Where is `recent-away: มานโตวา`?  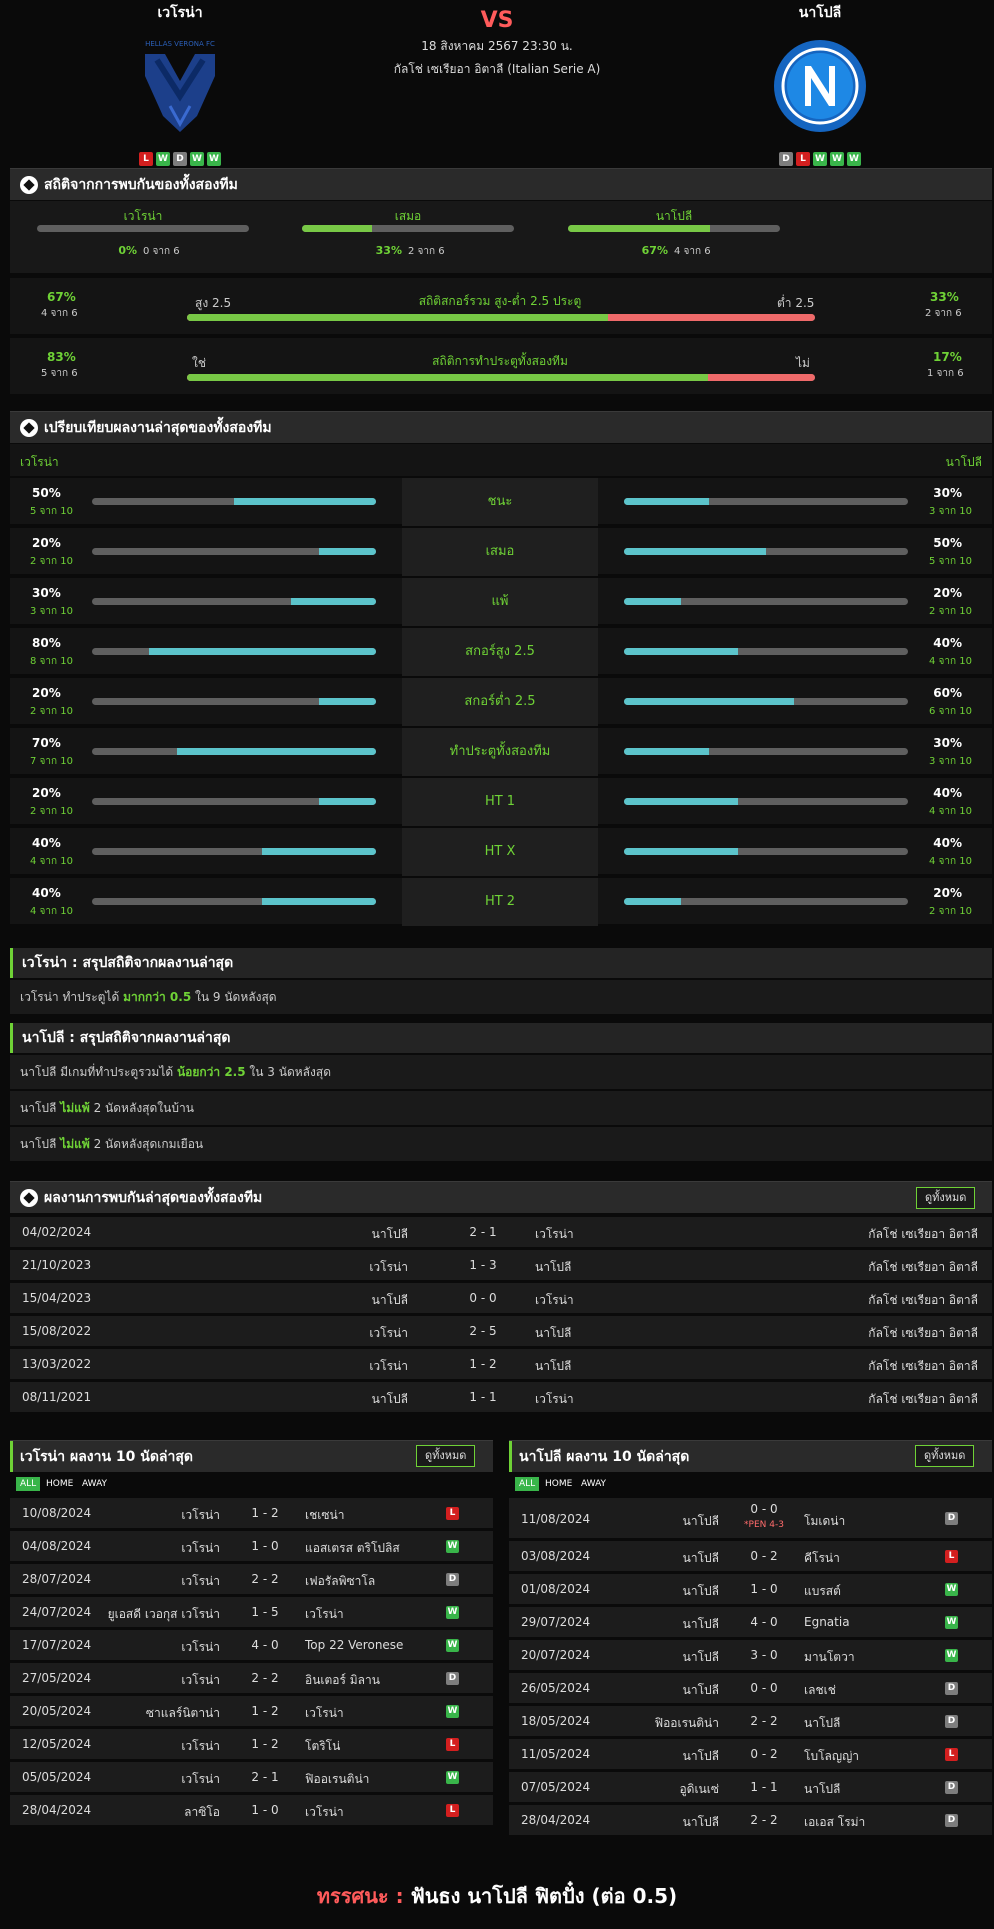
recent-away: มานโตวา is located at coordinates (829, 1657).